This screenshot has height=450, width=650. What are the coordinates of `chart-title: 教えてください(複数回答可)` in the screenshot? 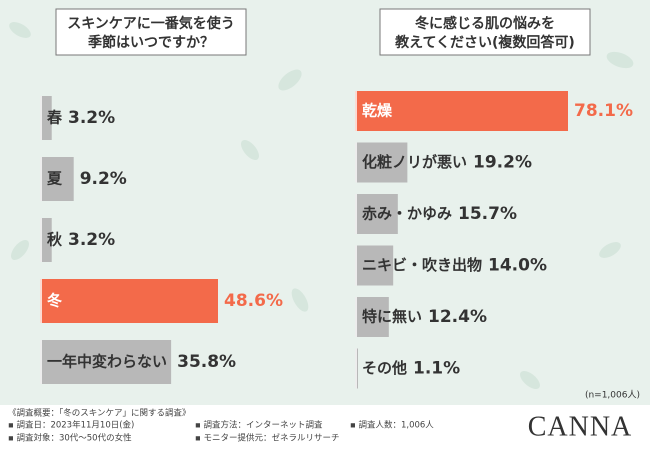 It's located at (485, 42).